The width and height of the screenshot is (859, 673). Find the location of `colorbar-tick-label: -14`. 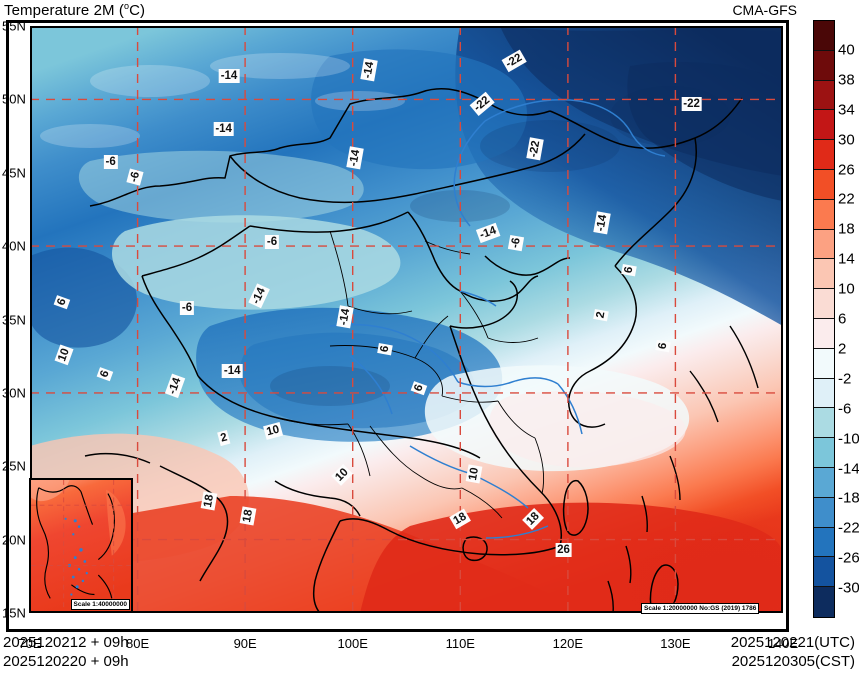

colorbar-tick-label: -14 is located at coordinates (848, 468).